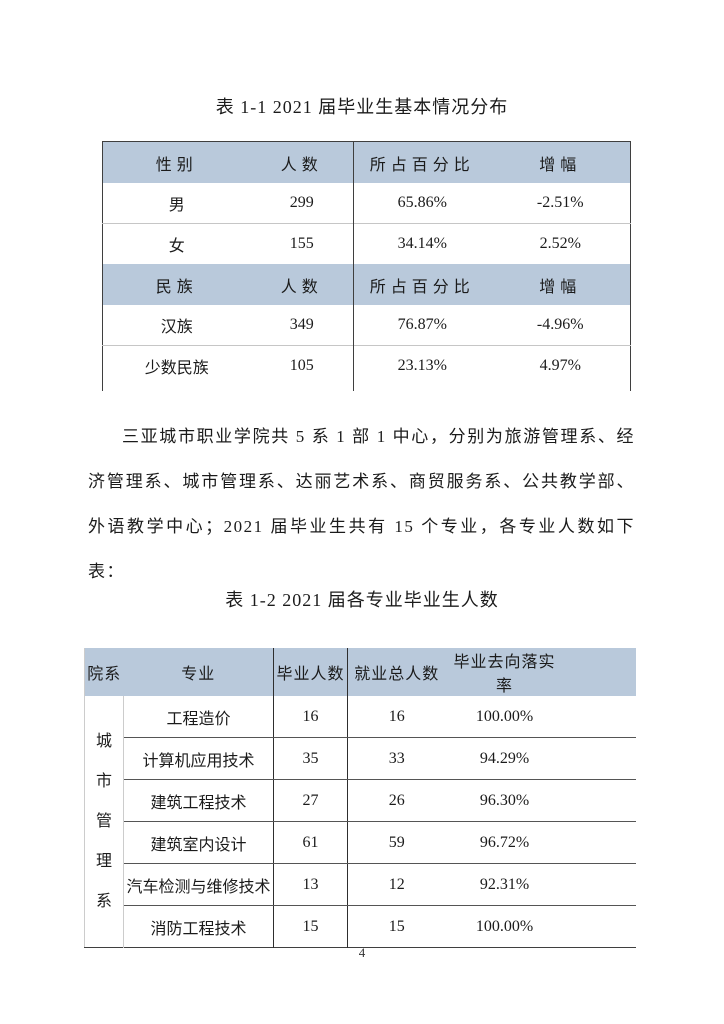 The height and width of the screenshot is (1024, 724). I want to click on table1-gender-header-row: 性别 人数 所占百分比 增幅, so click(366, 162).